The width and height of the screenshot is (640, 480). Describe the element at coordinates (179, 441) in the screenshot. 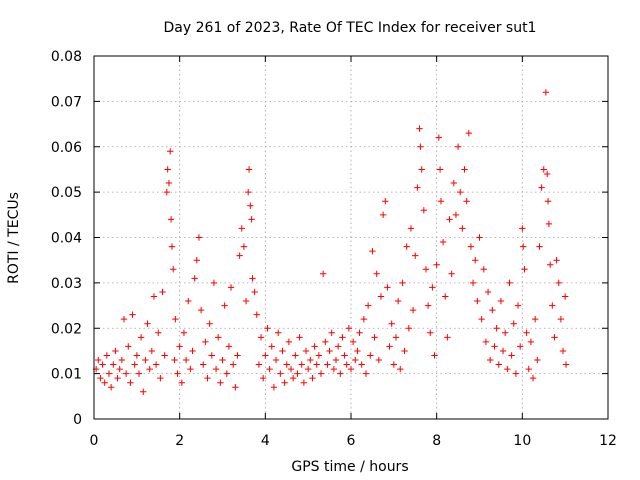

I see `x-tick-label: 2` at that location.